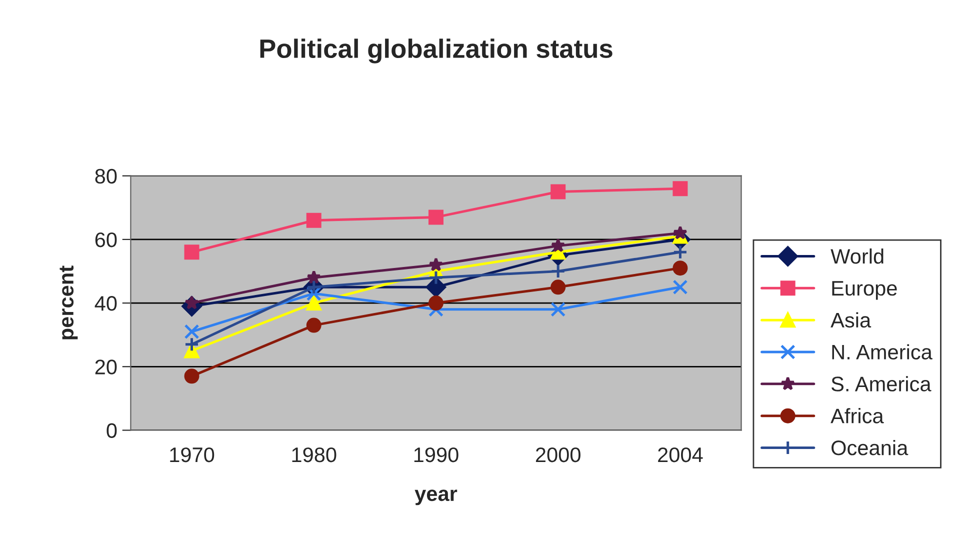  Describe the element at coordinates (111, 430) in the screenshot. I see `y-tick-label: 0` at that location.